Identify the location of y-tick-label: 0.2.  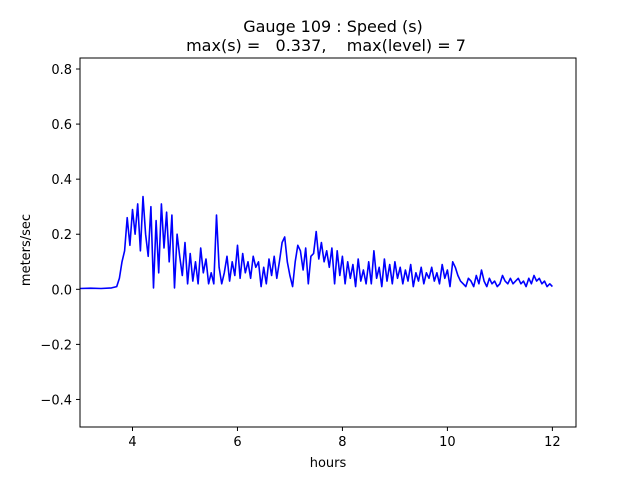
(61, 235).